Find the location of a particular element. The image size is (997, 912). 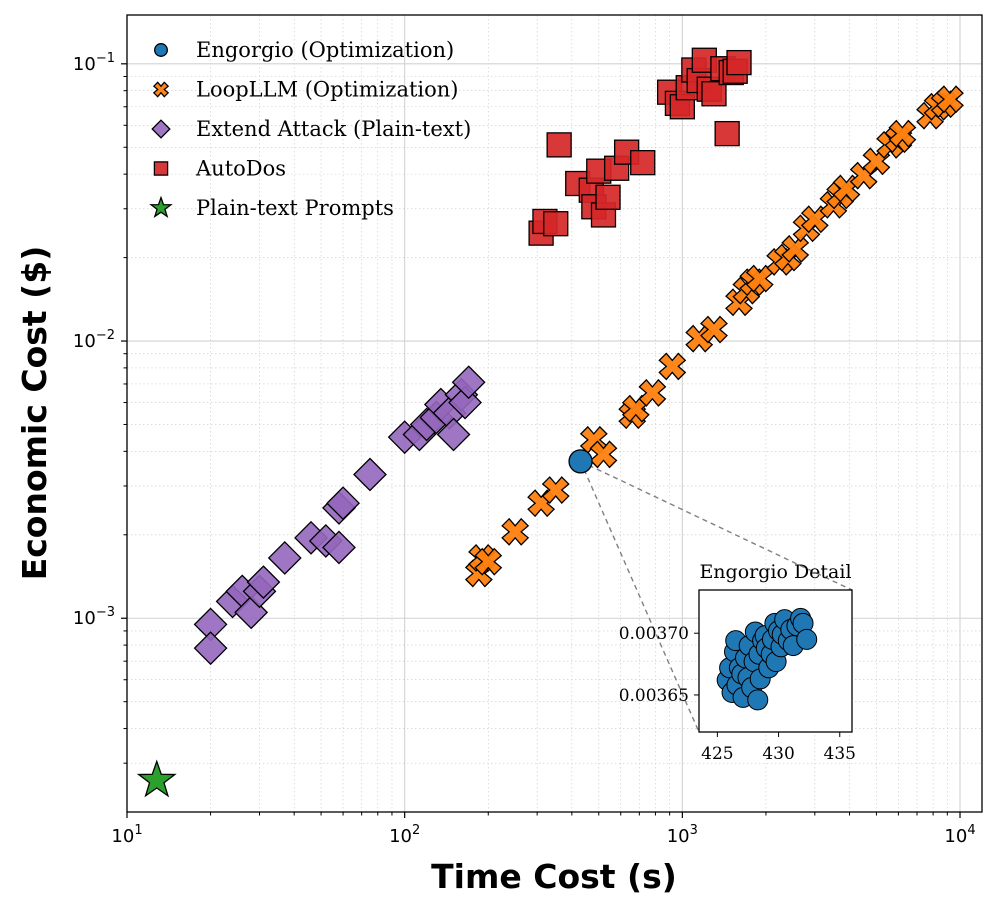

y-tick-label: 10⁻² is located at coordinates (94, 340).